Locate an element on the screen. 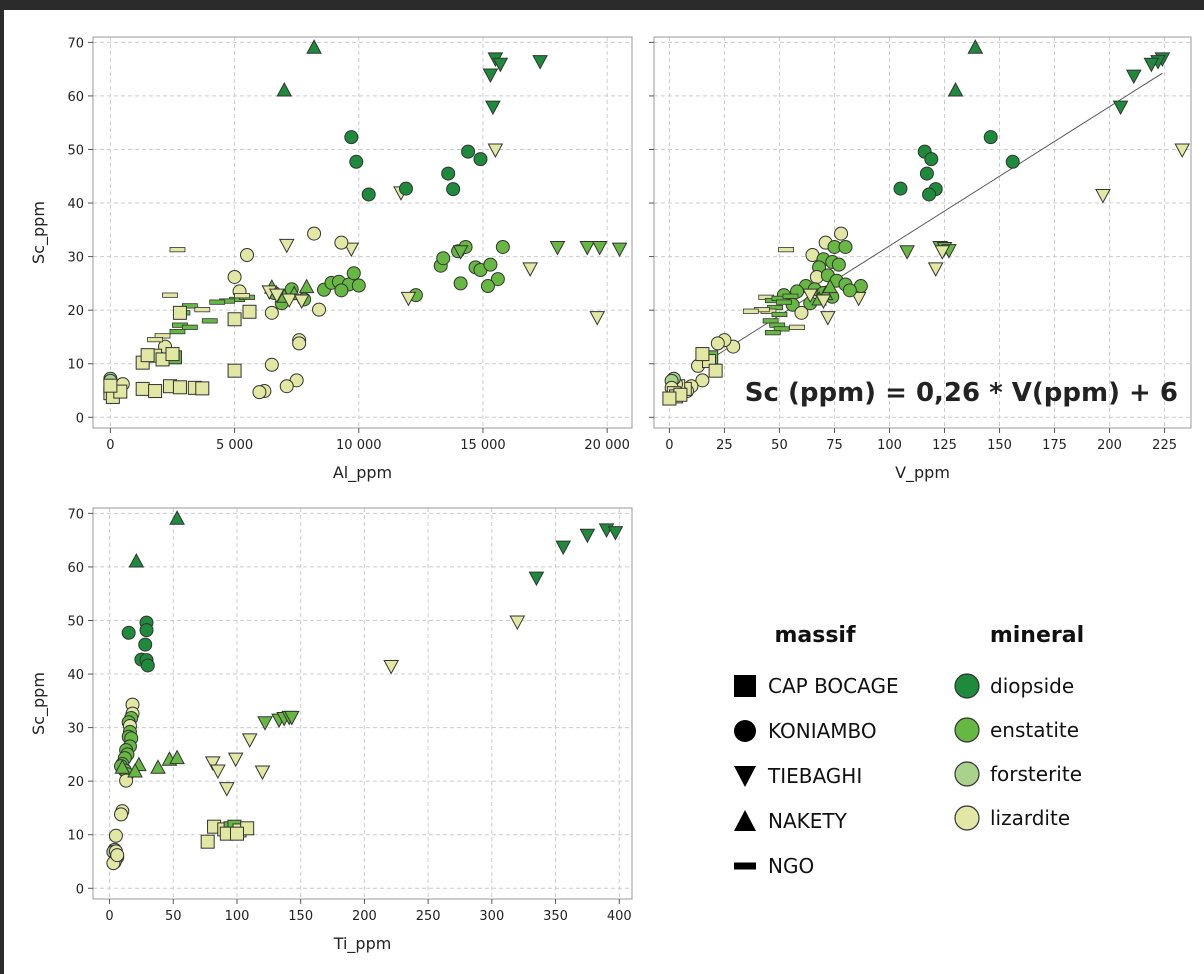 This screenshot has width=1204, height=974. circle-icon is located at coordinates (745, 731).